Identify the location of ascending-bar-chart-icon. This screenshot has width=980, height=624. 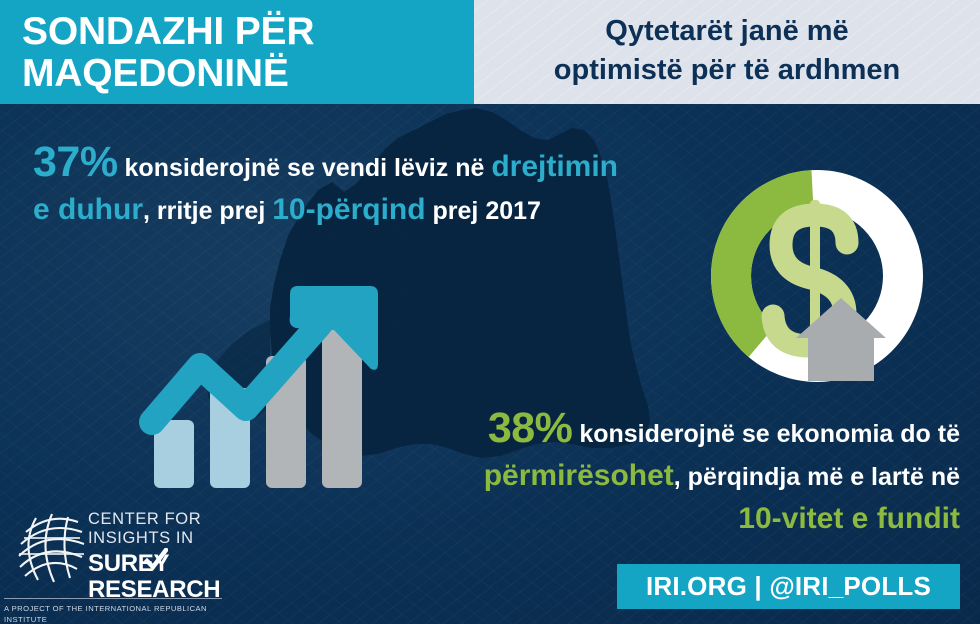
(258, 387).